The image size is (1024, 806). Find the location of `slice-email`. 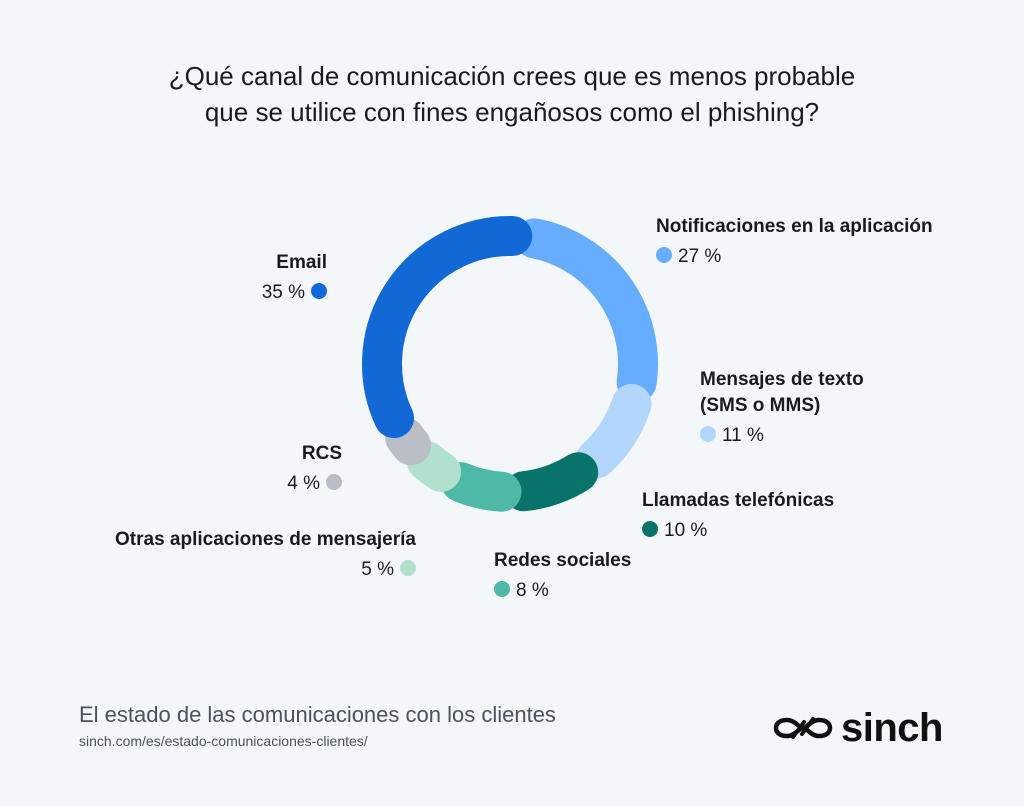

slice-email is located at coordinates (447, 327).